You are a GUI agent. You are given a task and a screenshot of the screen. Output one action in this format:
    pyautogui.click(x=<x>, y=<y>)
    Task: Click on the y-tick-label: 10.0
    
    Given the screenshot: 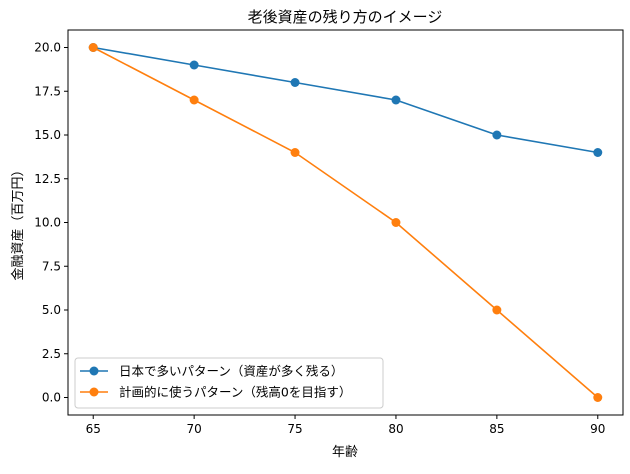 What is the action you would take?
    pyautogui.click(x=47, y=223)
    